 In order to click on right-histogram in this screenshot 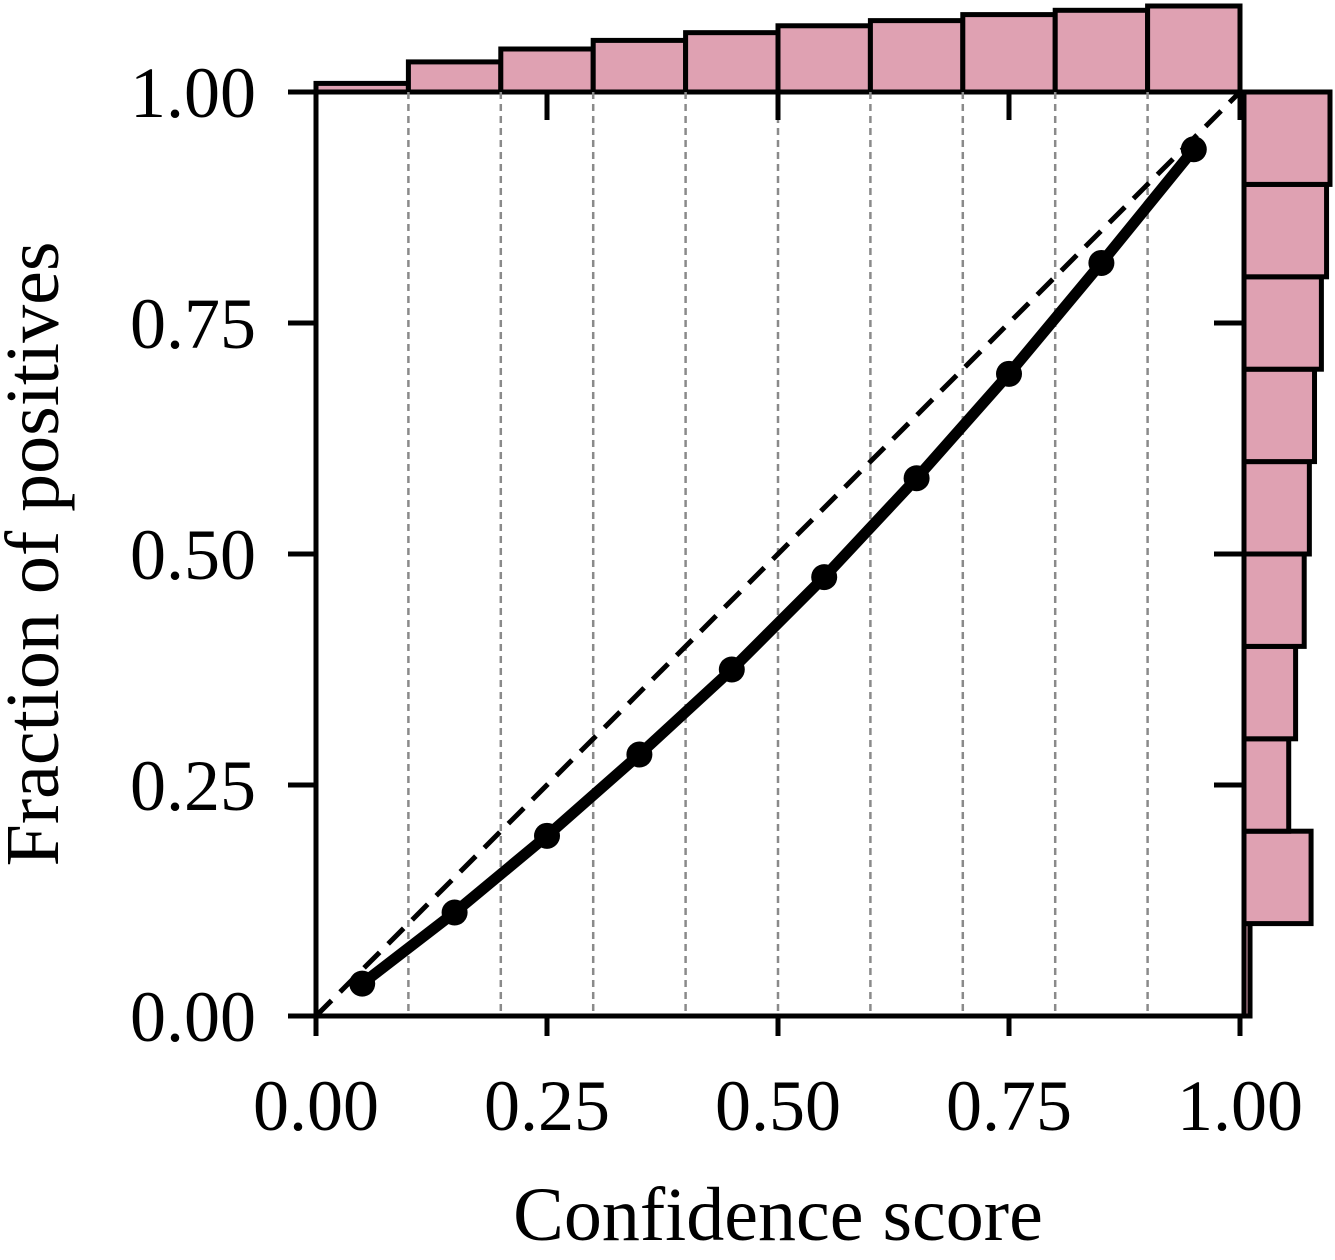, I will do `click(1287, 554)`.